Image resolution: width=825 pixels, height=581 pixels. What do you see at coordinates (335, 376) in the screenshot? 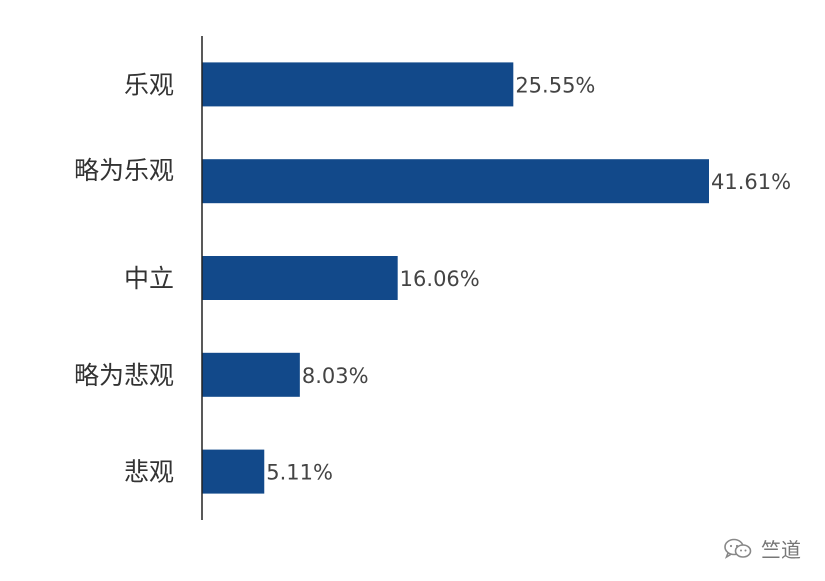
I see `value-label-4: 8.03%` at bounding box center [335, 376].